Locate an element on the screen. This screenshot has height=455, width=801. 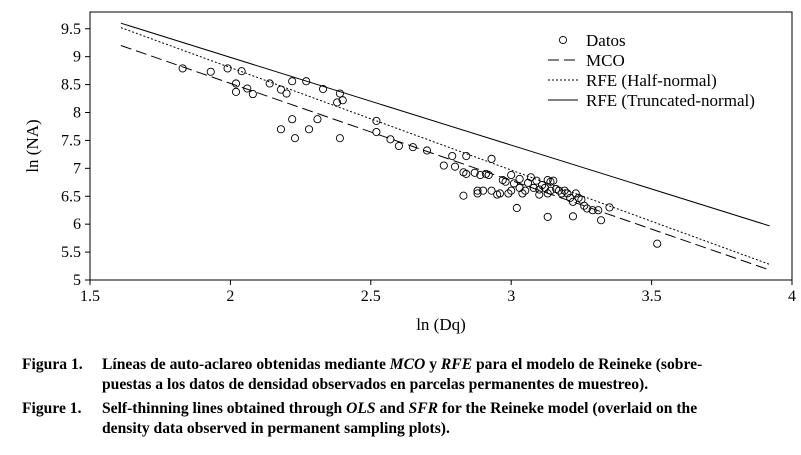
y-axis-title: ln (NA) is located at coordinates (32, 145).